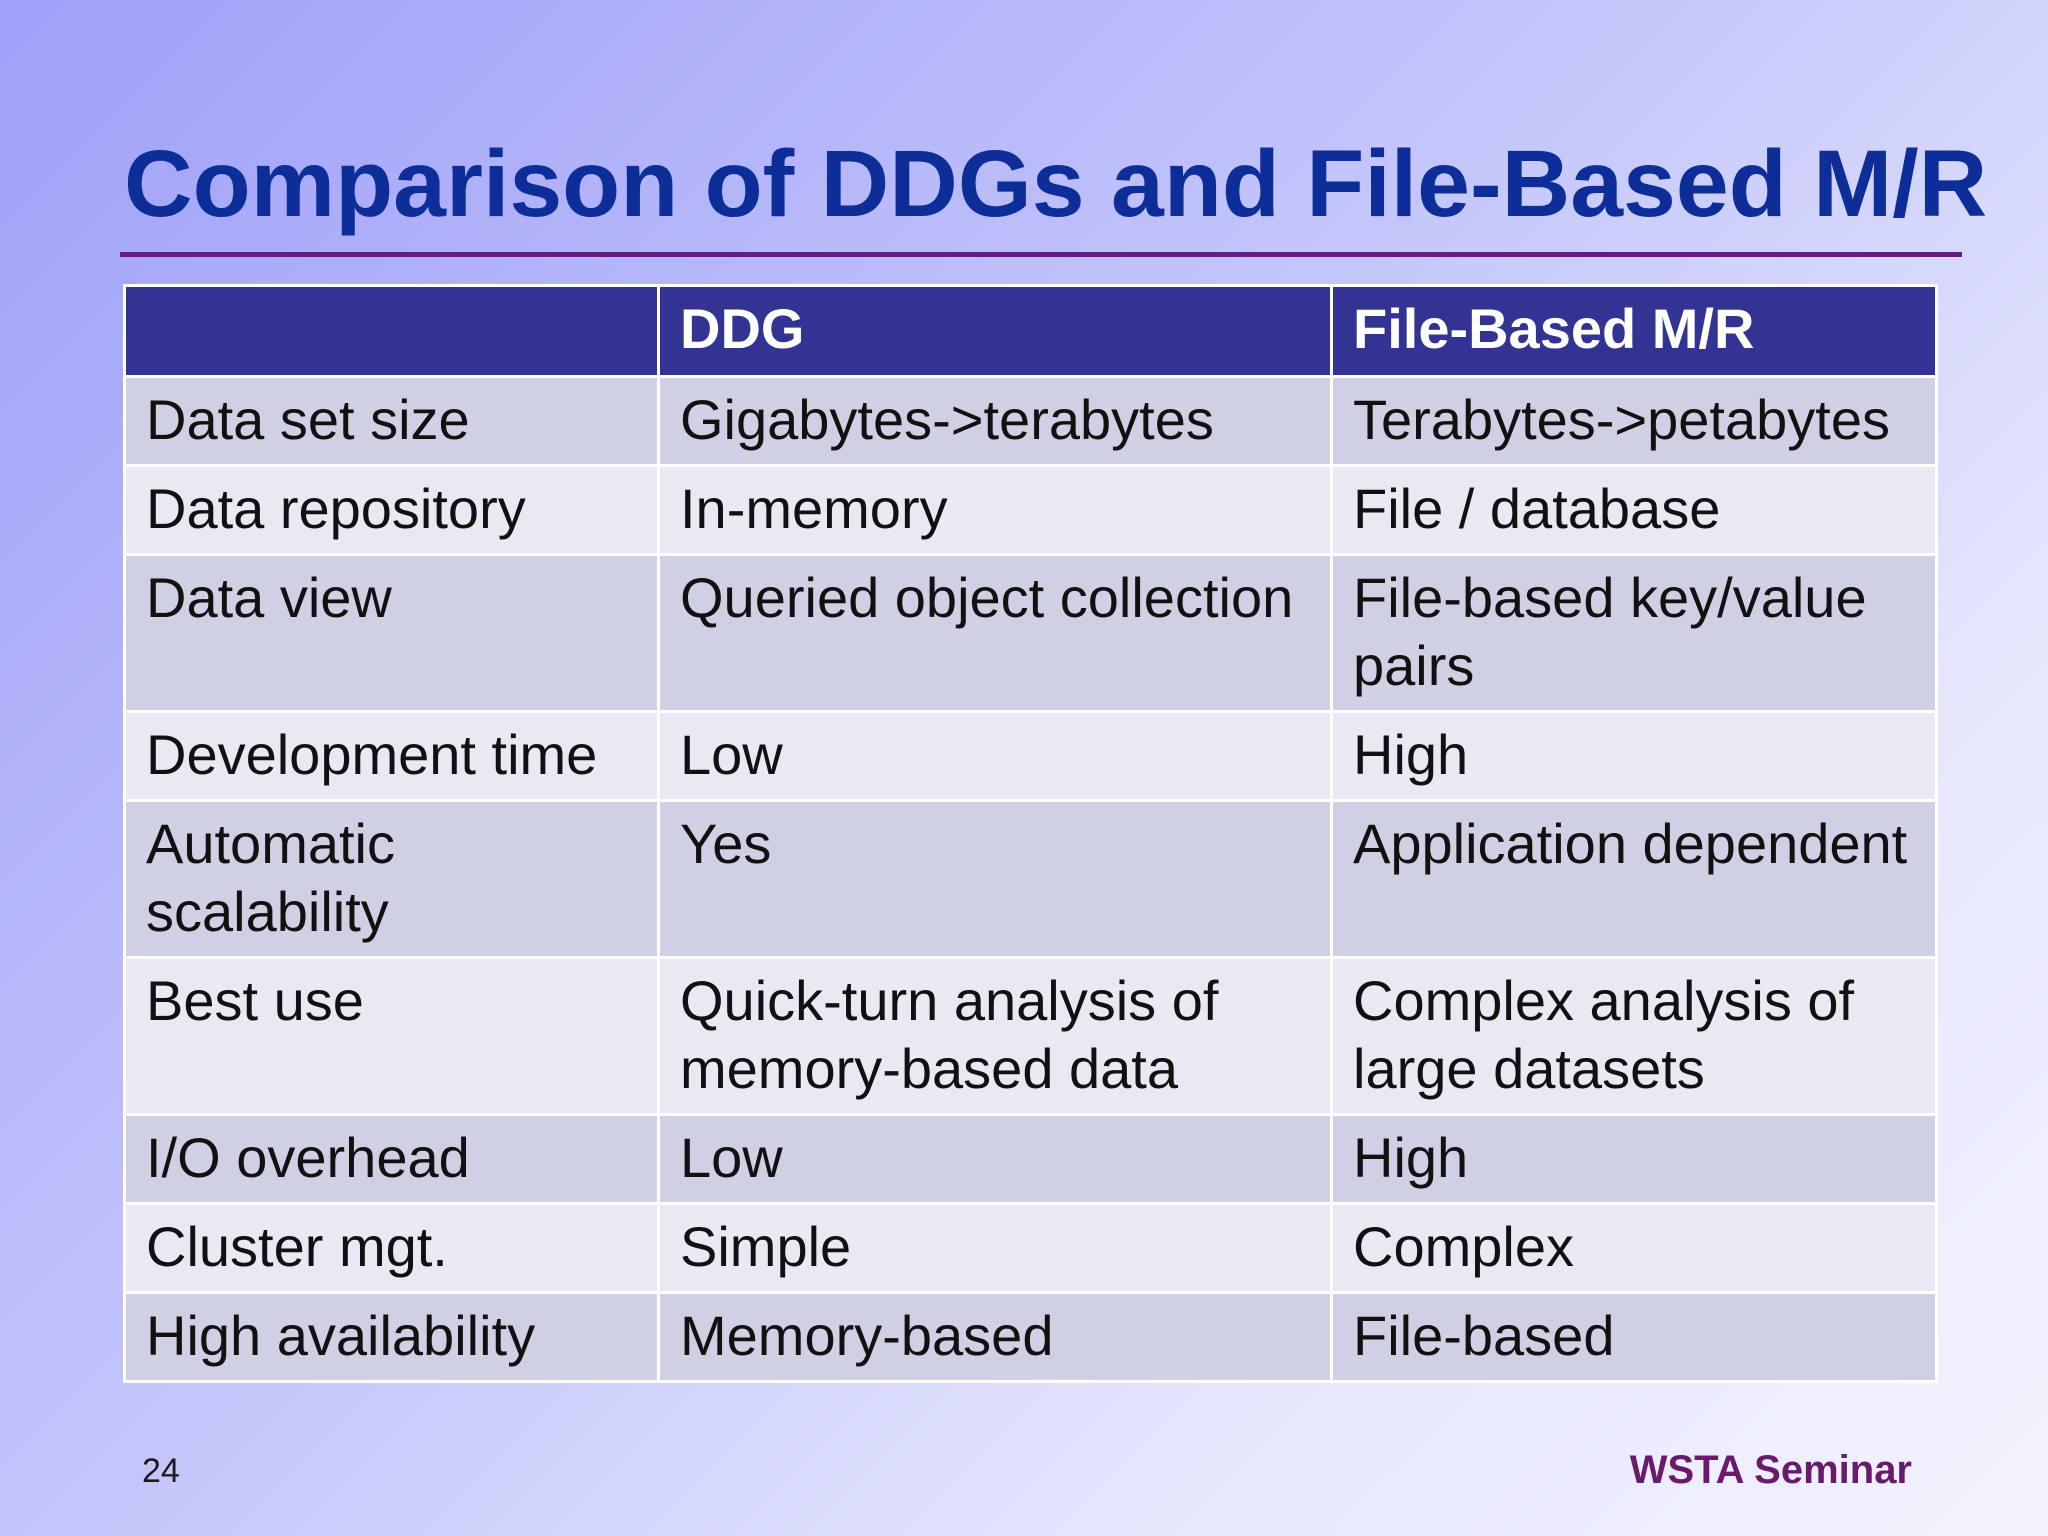  I want to click on footer-brand: WSTA Seminar, so click(1770, 1470).